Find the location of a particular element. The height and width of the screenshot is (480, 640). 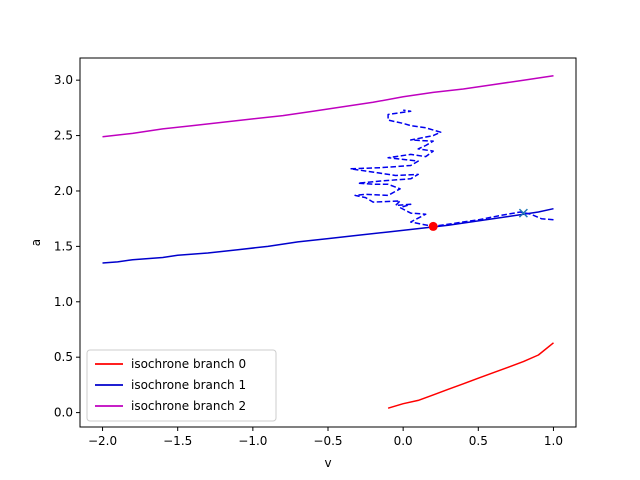

x-tick-label: 1.0 is located at coordinates (553, 441).